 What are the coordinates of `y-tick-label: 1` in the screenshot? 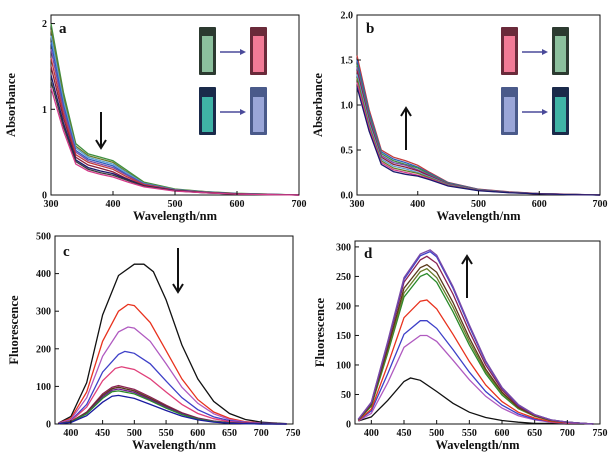 It's located at (44, 110).